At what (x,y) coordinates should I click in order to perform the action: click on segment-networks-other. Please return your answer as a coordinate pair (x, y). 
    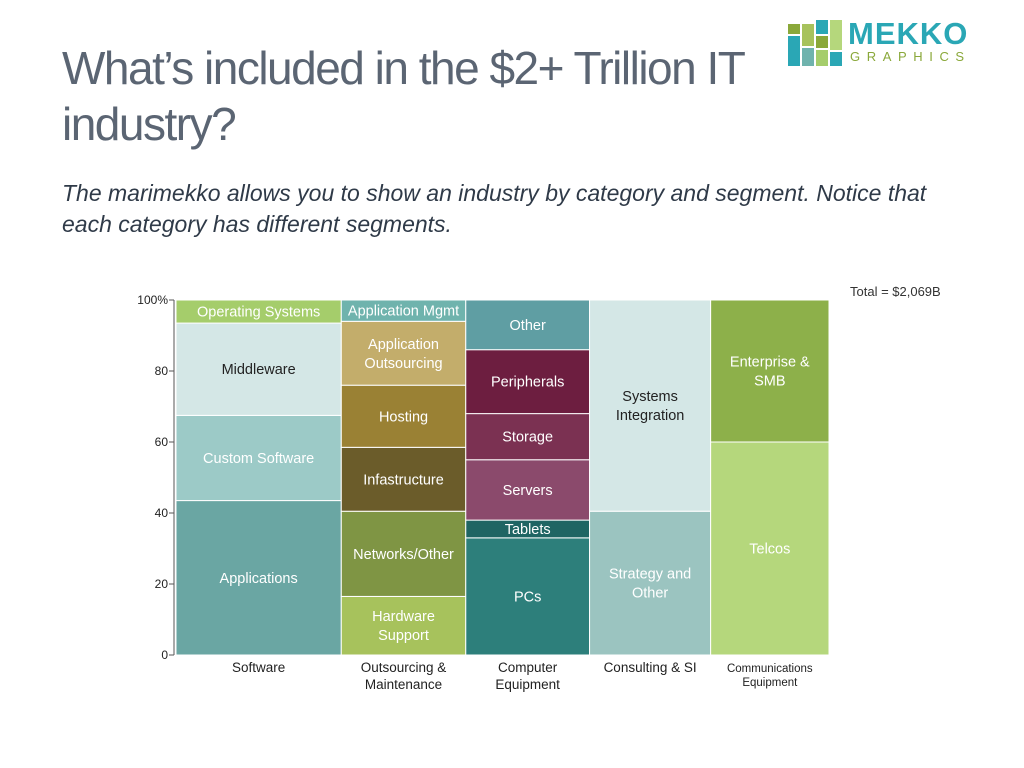
    Looking at the image, I should click on (403, 553).